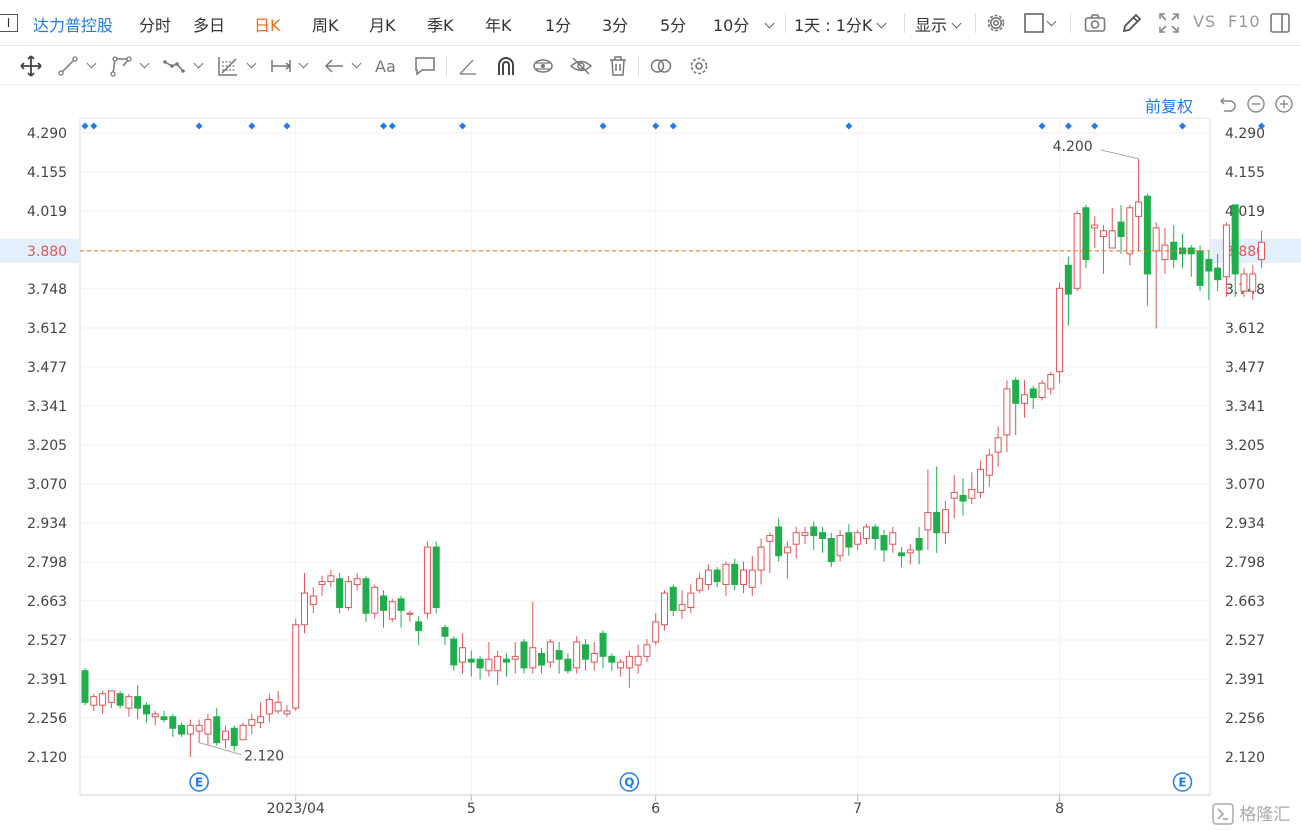  Describe the element at coordinates (1245, 758) in the screenshot. I see `y-tick-label: 2.120` at that location.